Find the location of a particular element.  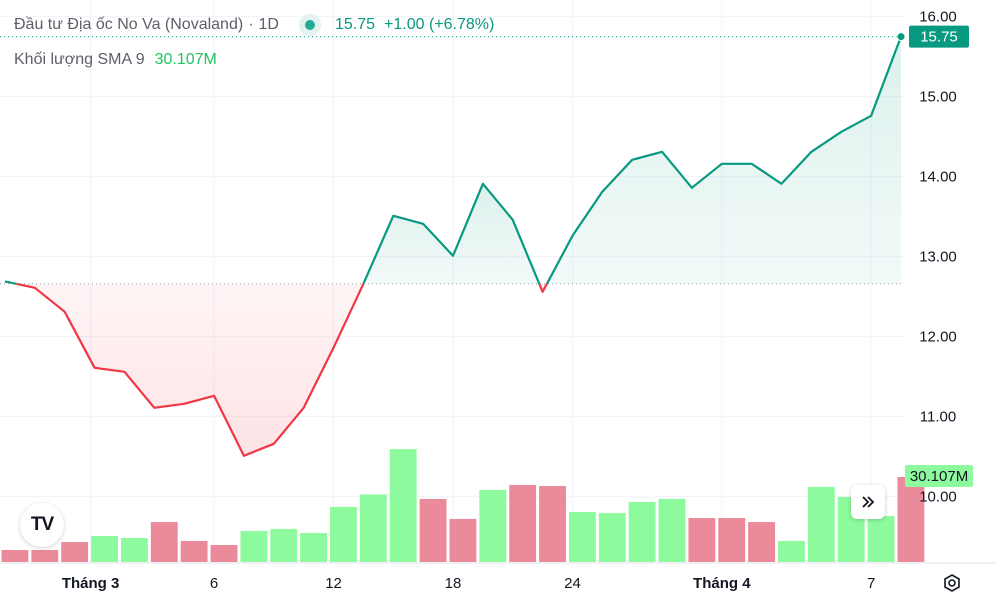

y-tick-label: 10.00 is located at coordinates (938, 497).